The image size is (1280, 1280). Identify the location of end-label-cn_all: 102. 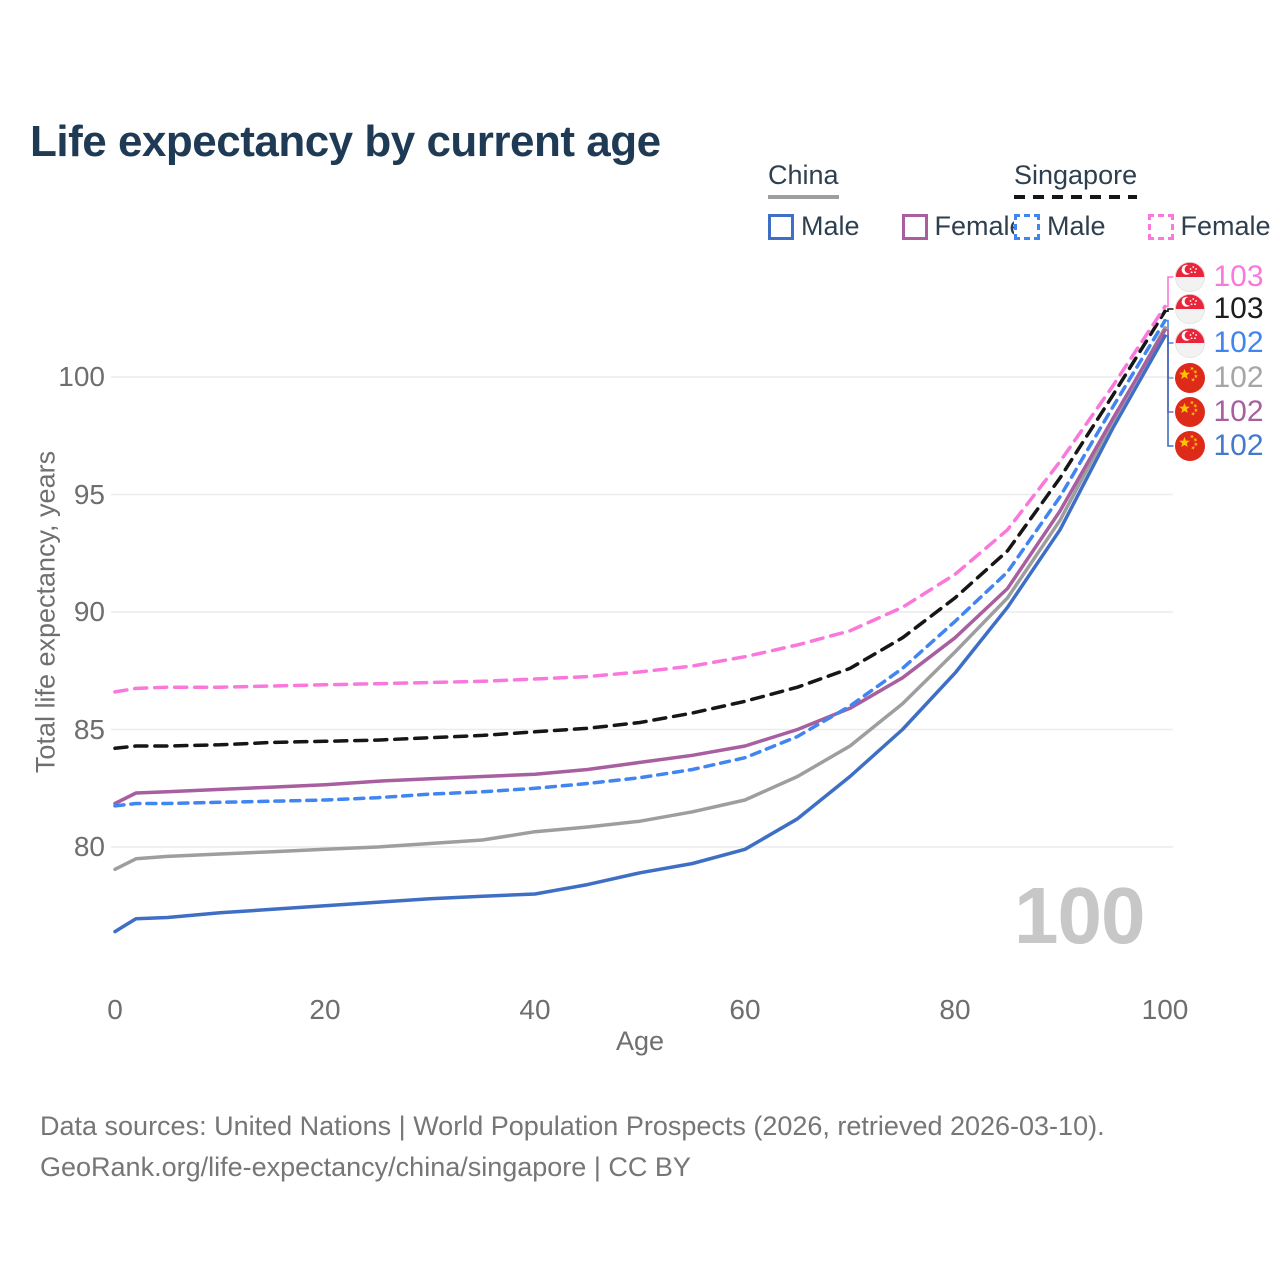
(1219, 378).